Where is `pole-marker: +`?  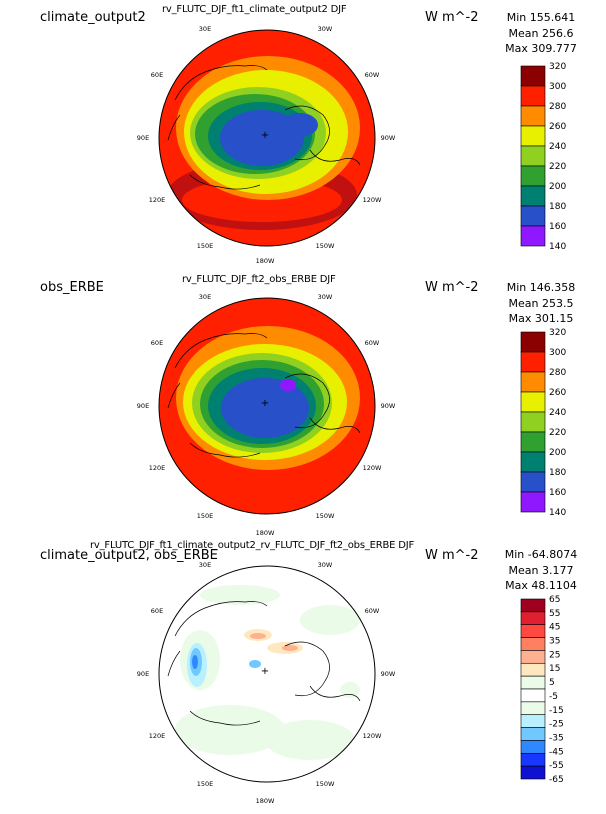 pole-marker: + is located at coordinates (265, 671).